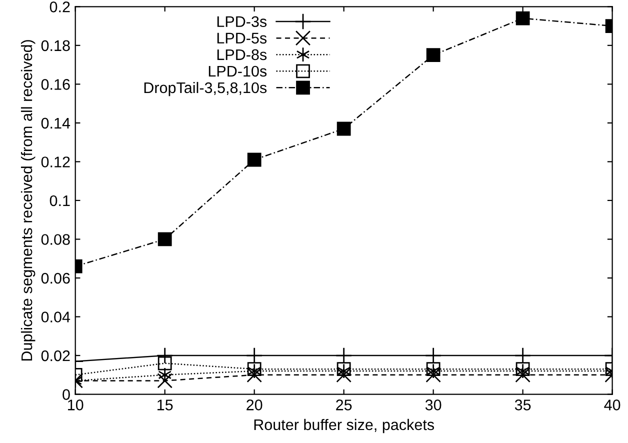 This screenshot has height=443, width=628. Describe the element at coordinates (242, 22) in the screenshot. I see `legend-label: LPD-3s` at that location.